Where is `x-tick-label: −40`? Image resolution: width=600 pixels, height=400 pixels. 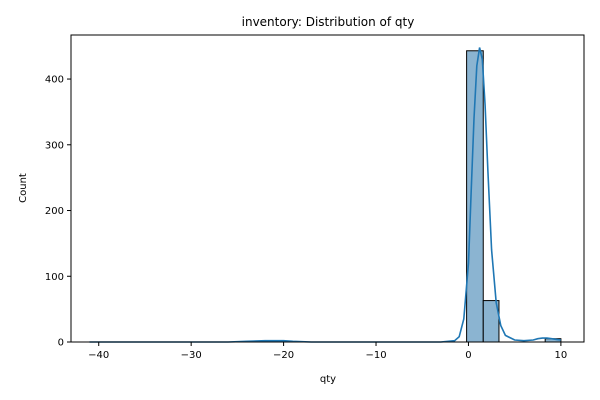 x-tick-label: −40 is located at coordinates (98, 355).